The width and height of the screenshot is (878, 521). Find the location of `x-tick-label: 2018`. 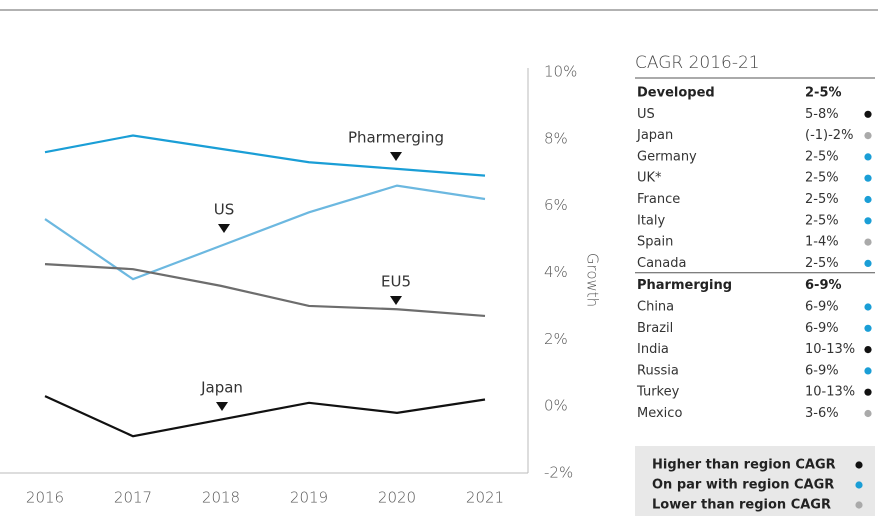

x-tick-label: 2018 is located at coordinates (221, 498).